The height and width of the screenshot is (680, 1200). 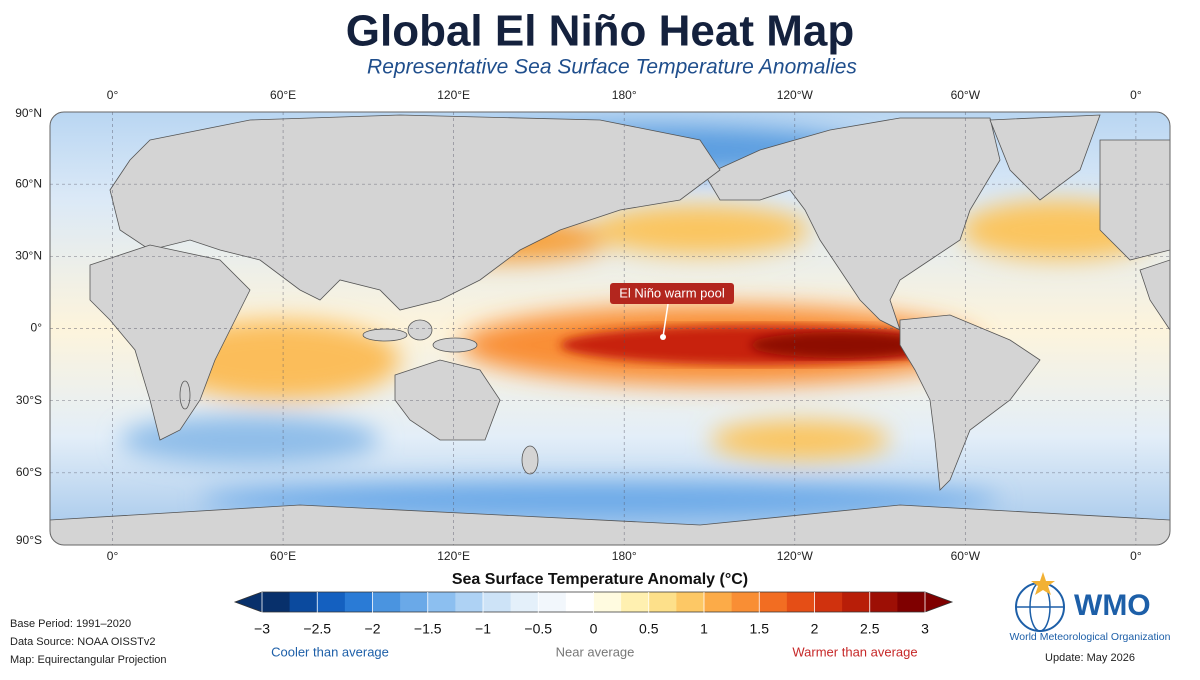 I want to click on logo-star, so click(x=1043, y=583).